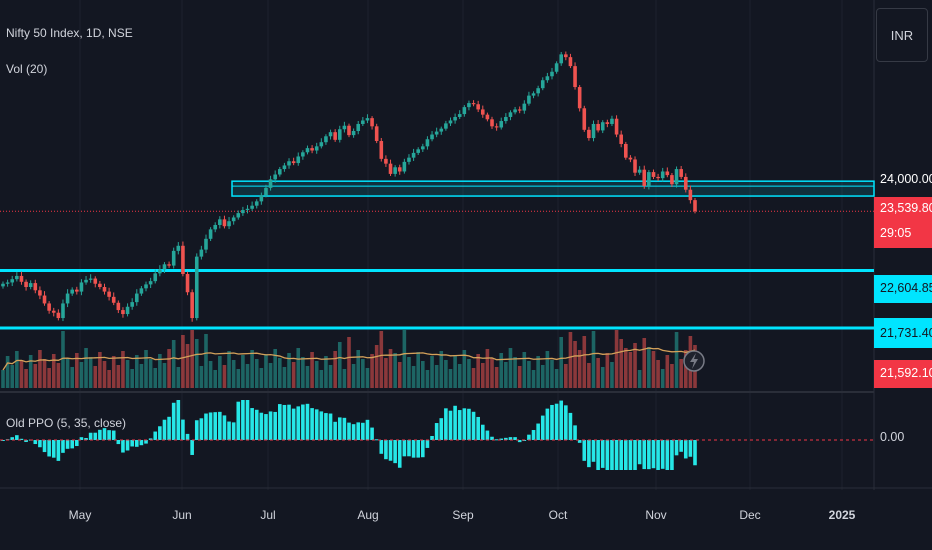 The image size is (932, 550). I want to click on volume-legend: Vol (20), so click(27, 69).